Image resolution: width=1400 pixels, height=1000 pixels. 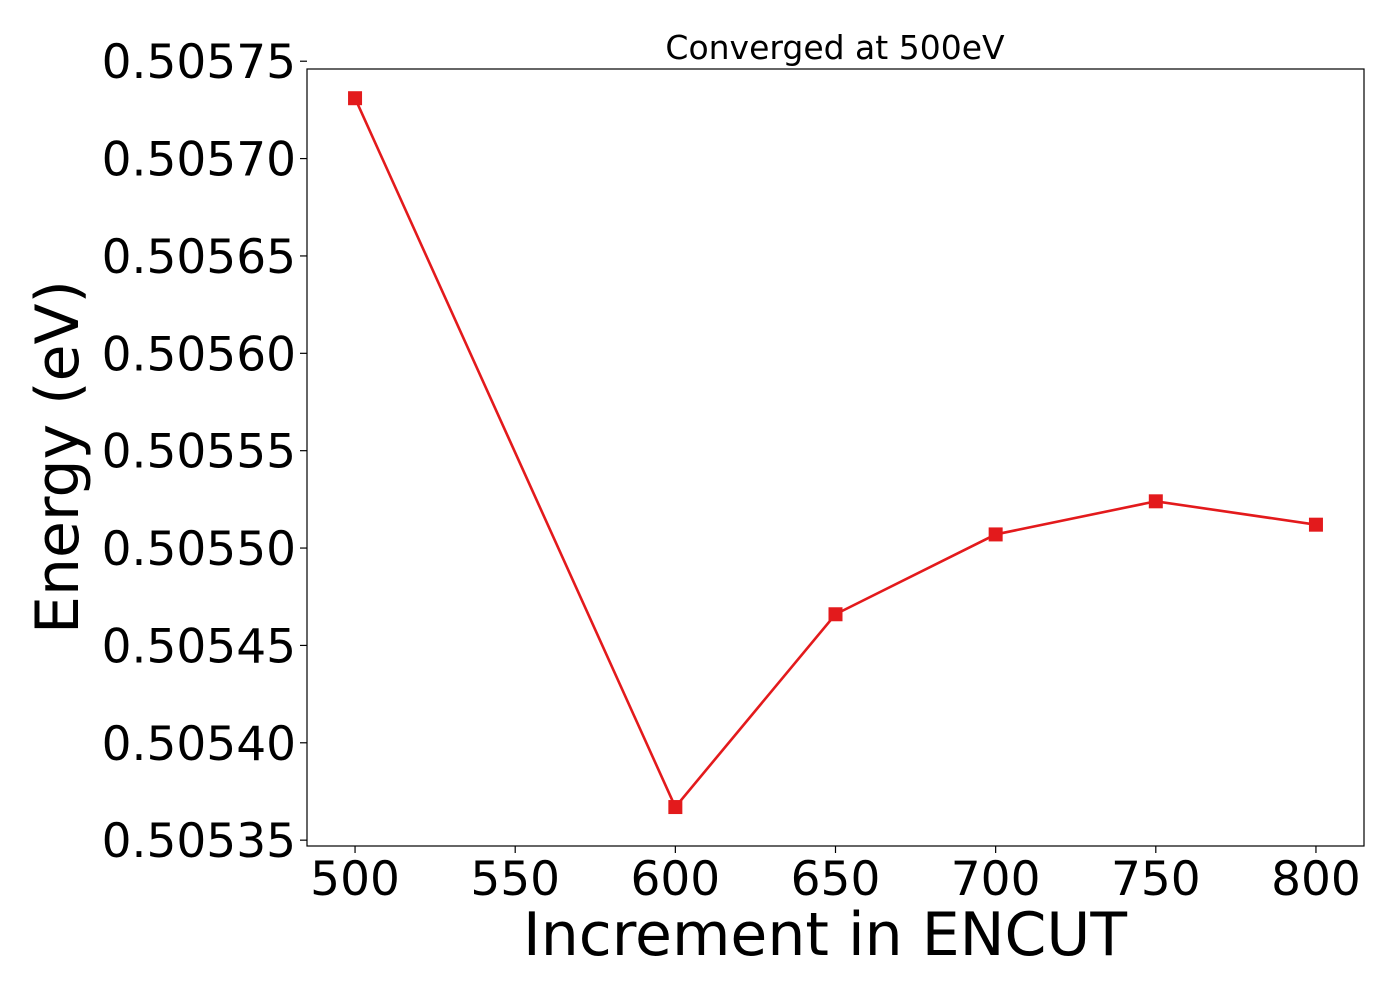 What do you see at coordinates (836, 879) in the screenshot?
I see `x-tick-label: 650` at bounding box center [836, 879].